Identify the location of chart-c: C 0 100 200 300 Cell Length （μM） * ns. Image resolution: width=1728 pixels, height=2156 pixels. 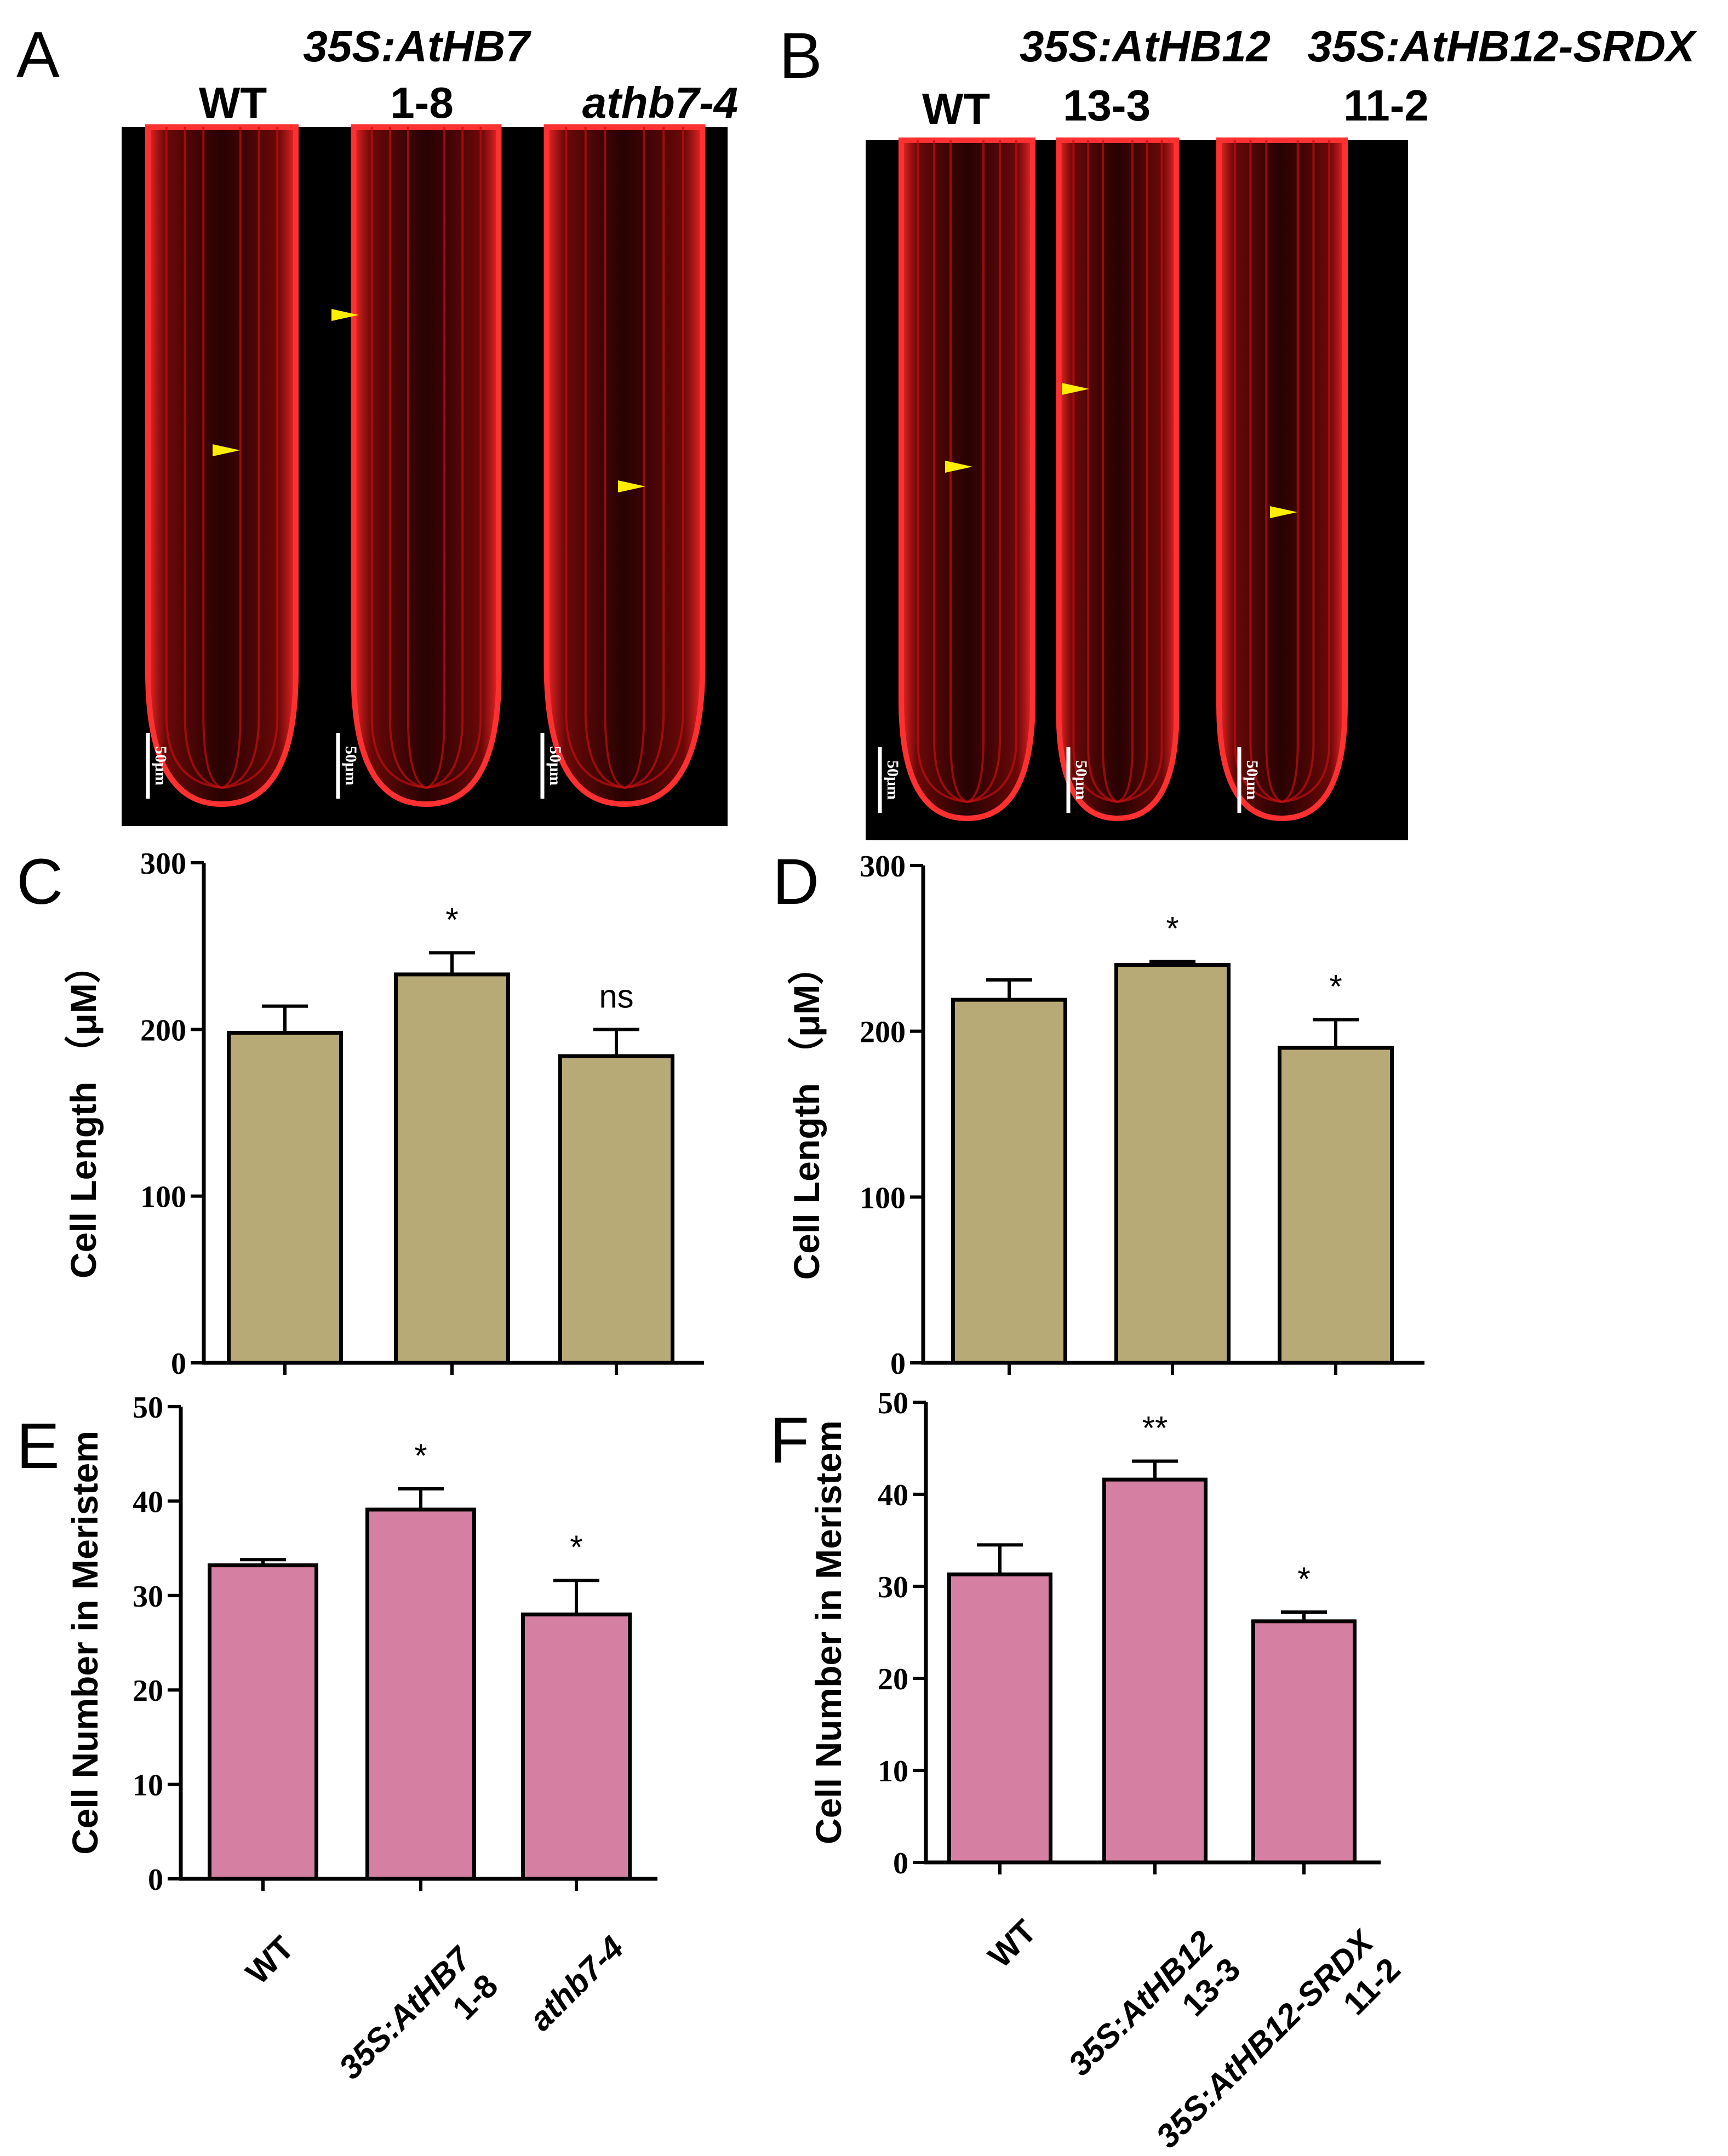
(360, 1113).